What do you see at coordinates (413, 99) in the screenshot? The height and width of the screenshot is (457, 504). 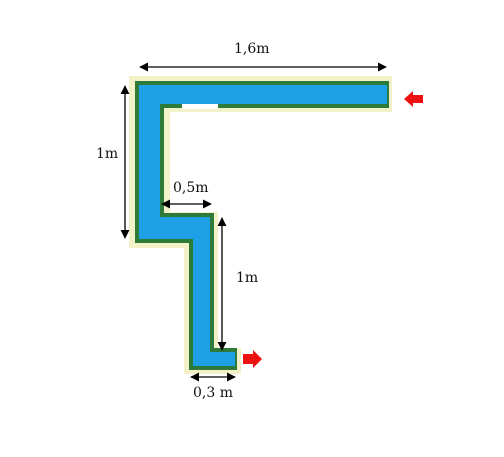 I see `arrow-left-icon` at bounding box center [413, 99].